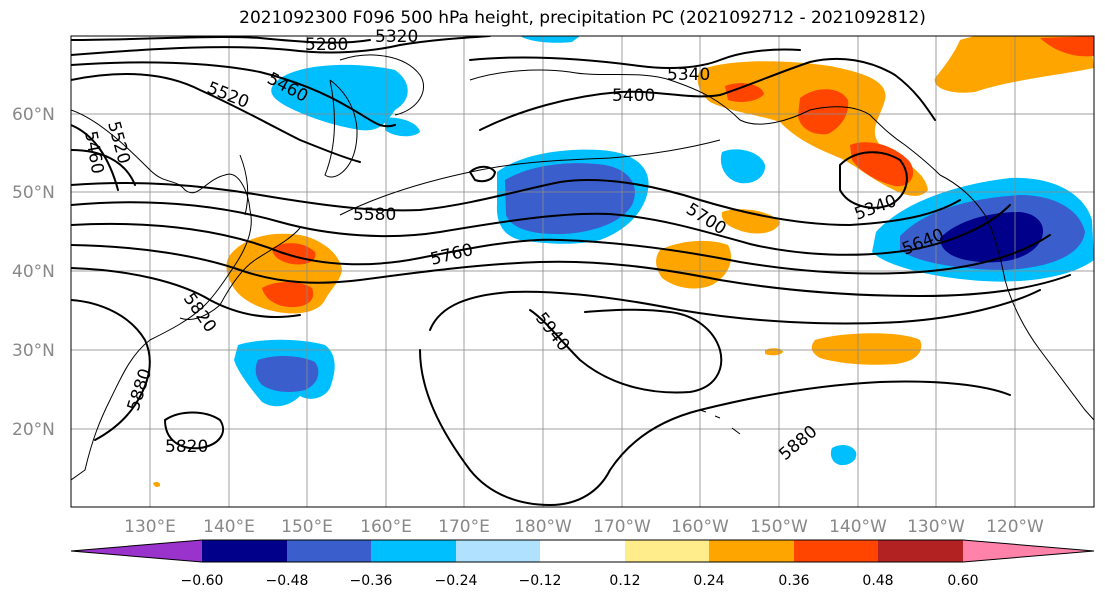 The height and width of the screenshot is (601, 1105). Describe the element at coordinates (688, 75) in the screenshot. I see `contour-label: 5340` at that location.